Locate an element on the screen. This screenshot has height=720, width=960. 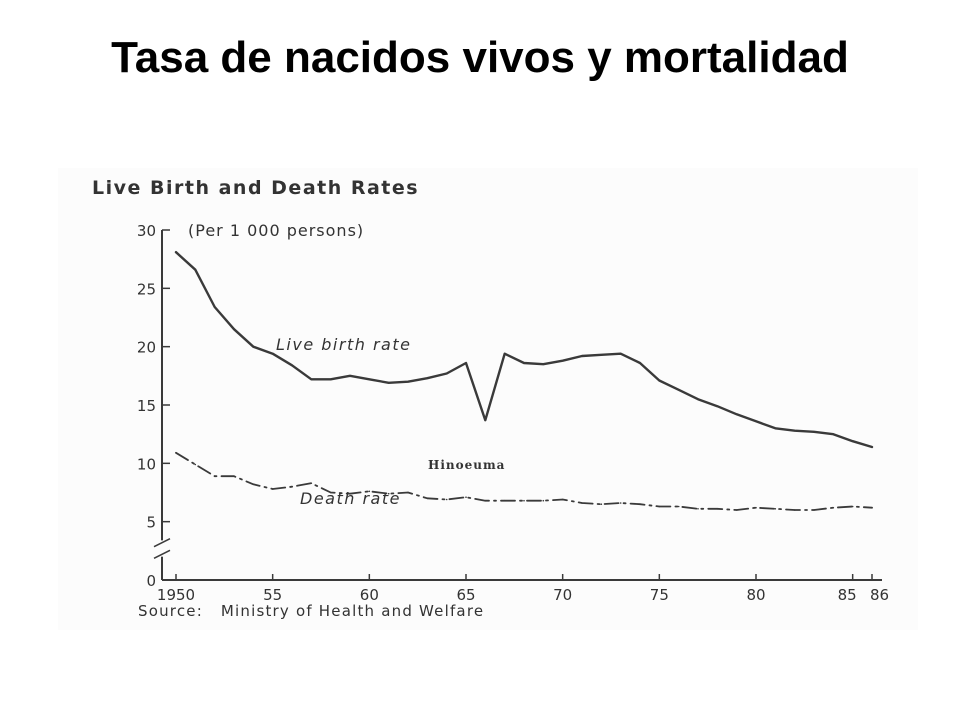
slide-title: Tasa de nacidos vivos y mortalidad is located at coordinates (480, 57).